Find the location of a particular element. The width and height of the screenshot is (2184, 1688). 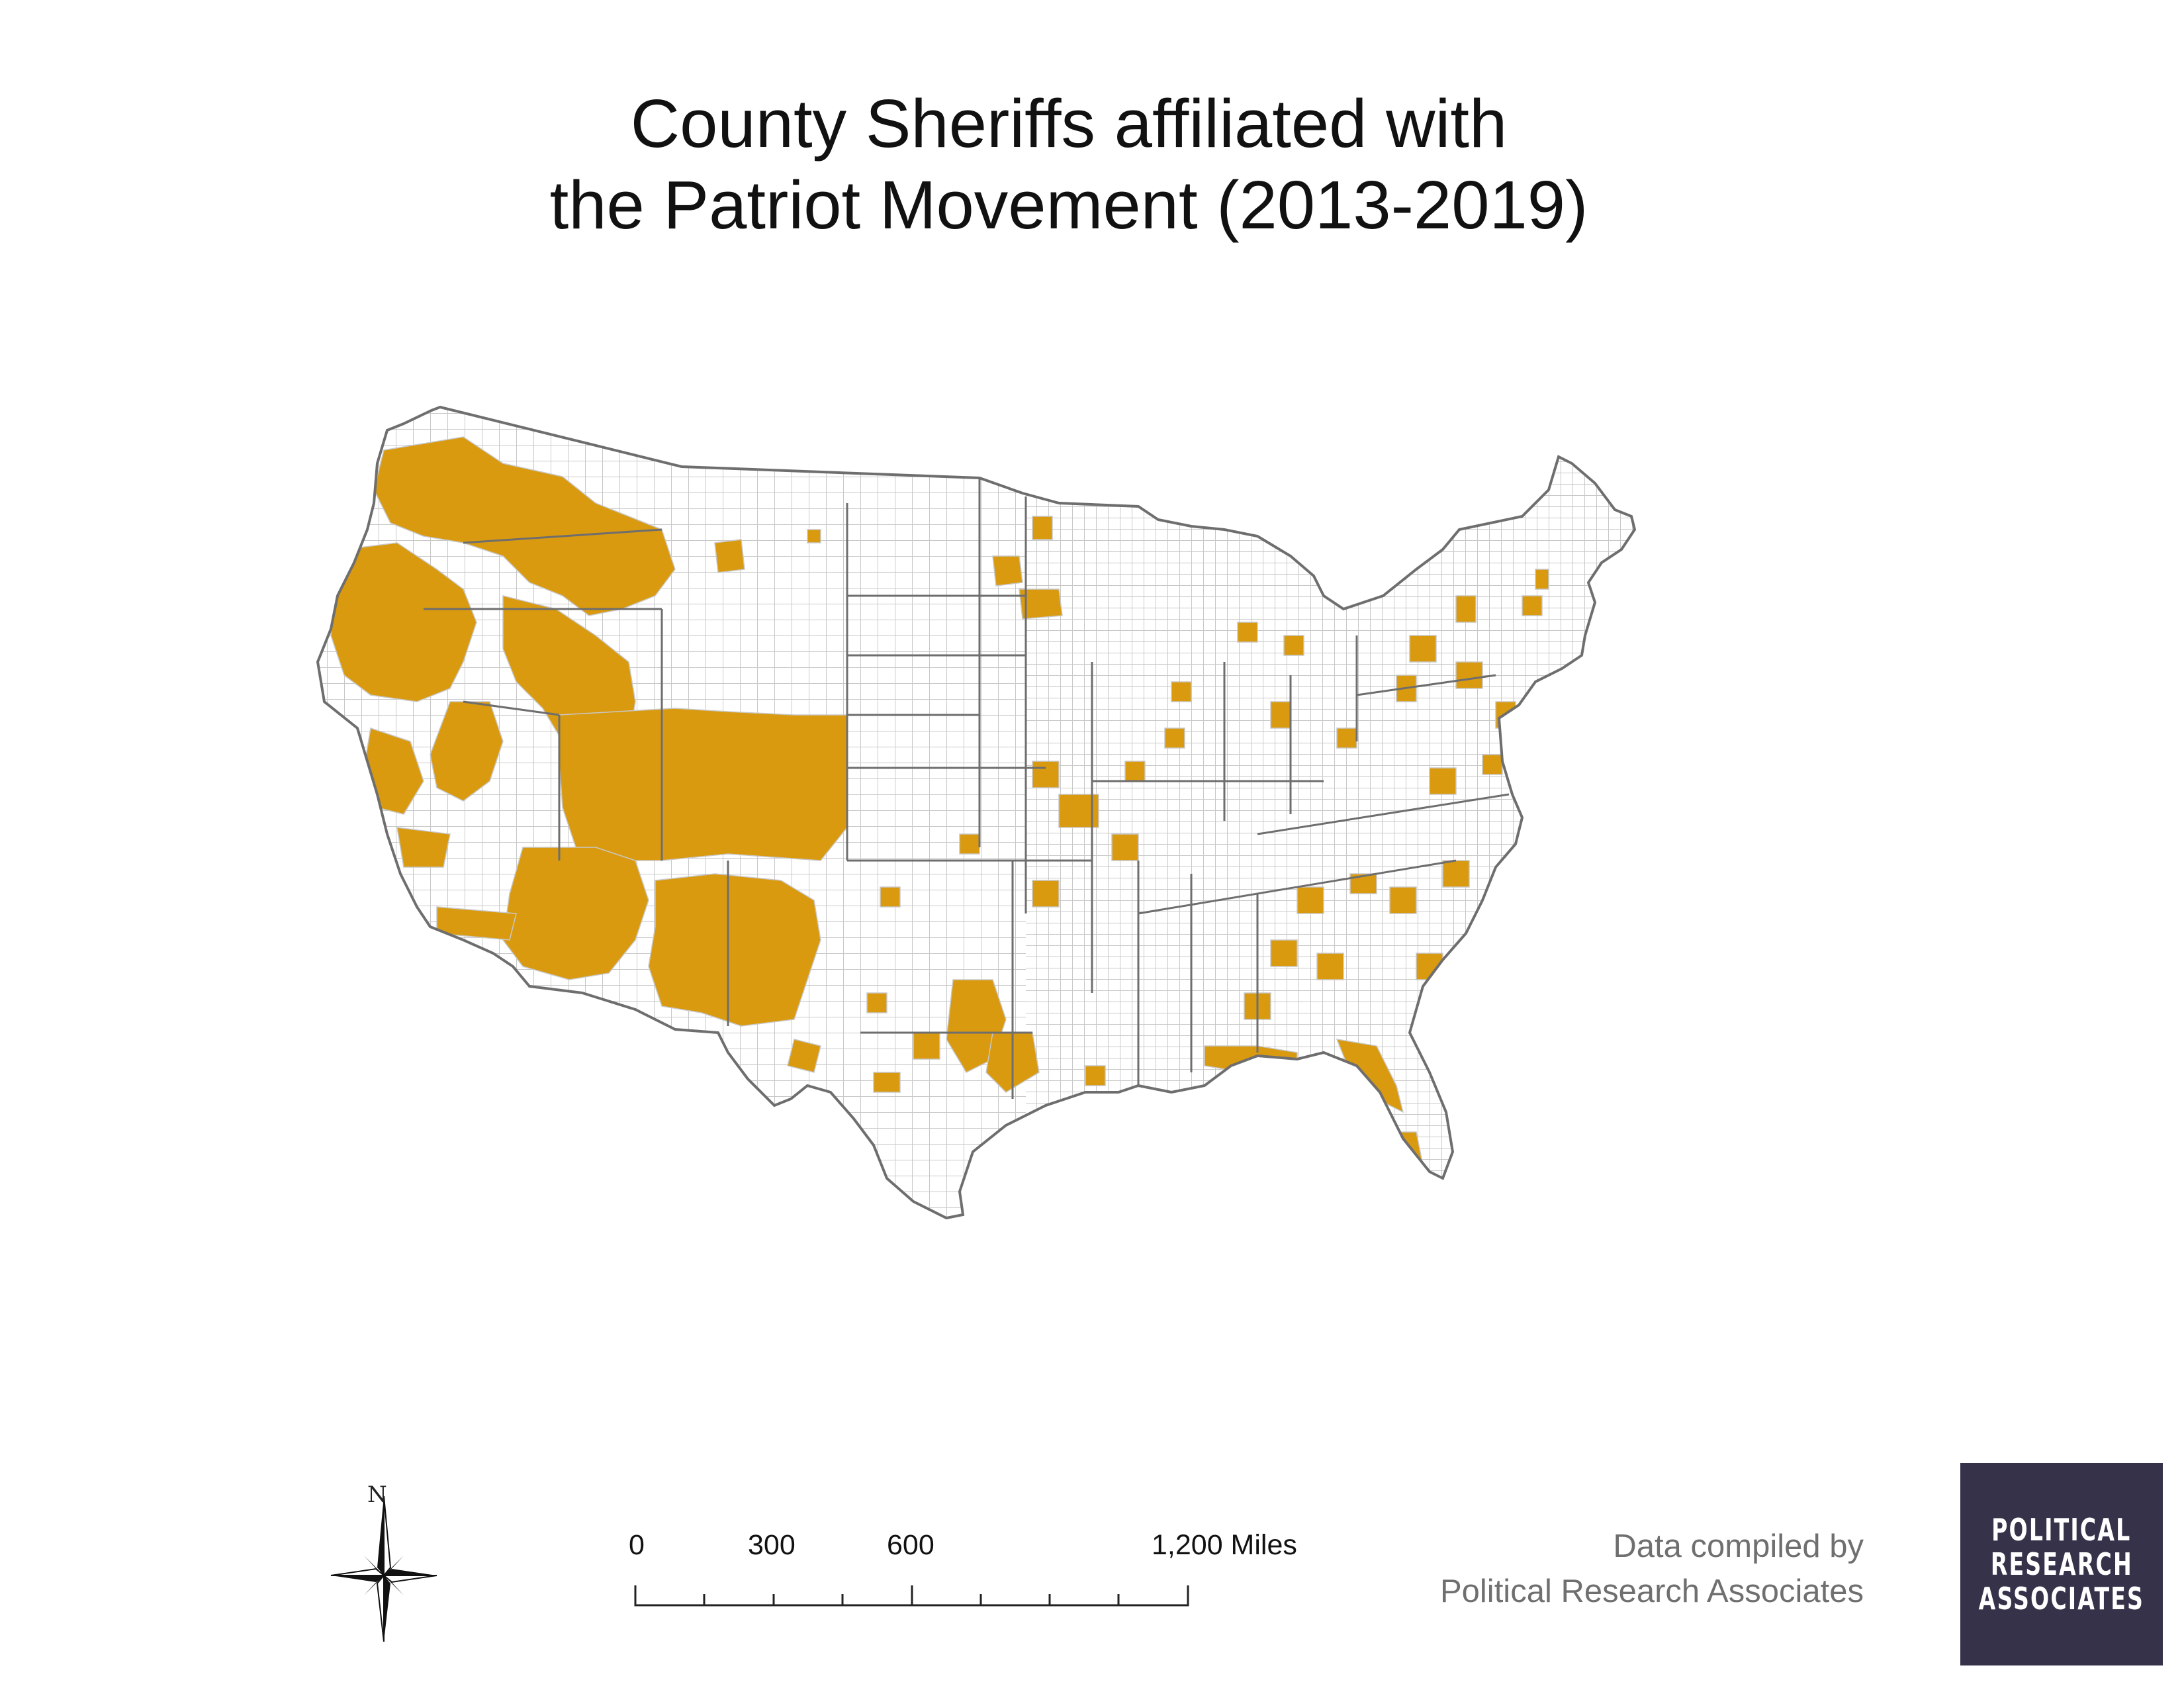

scale-label-600: 600 is located at coordinates (910, 1545).